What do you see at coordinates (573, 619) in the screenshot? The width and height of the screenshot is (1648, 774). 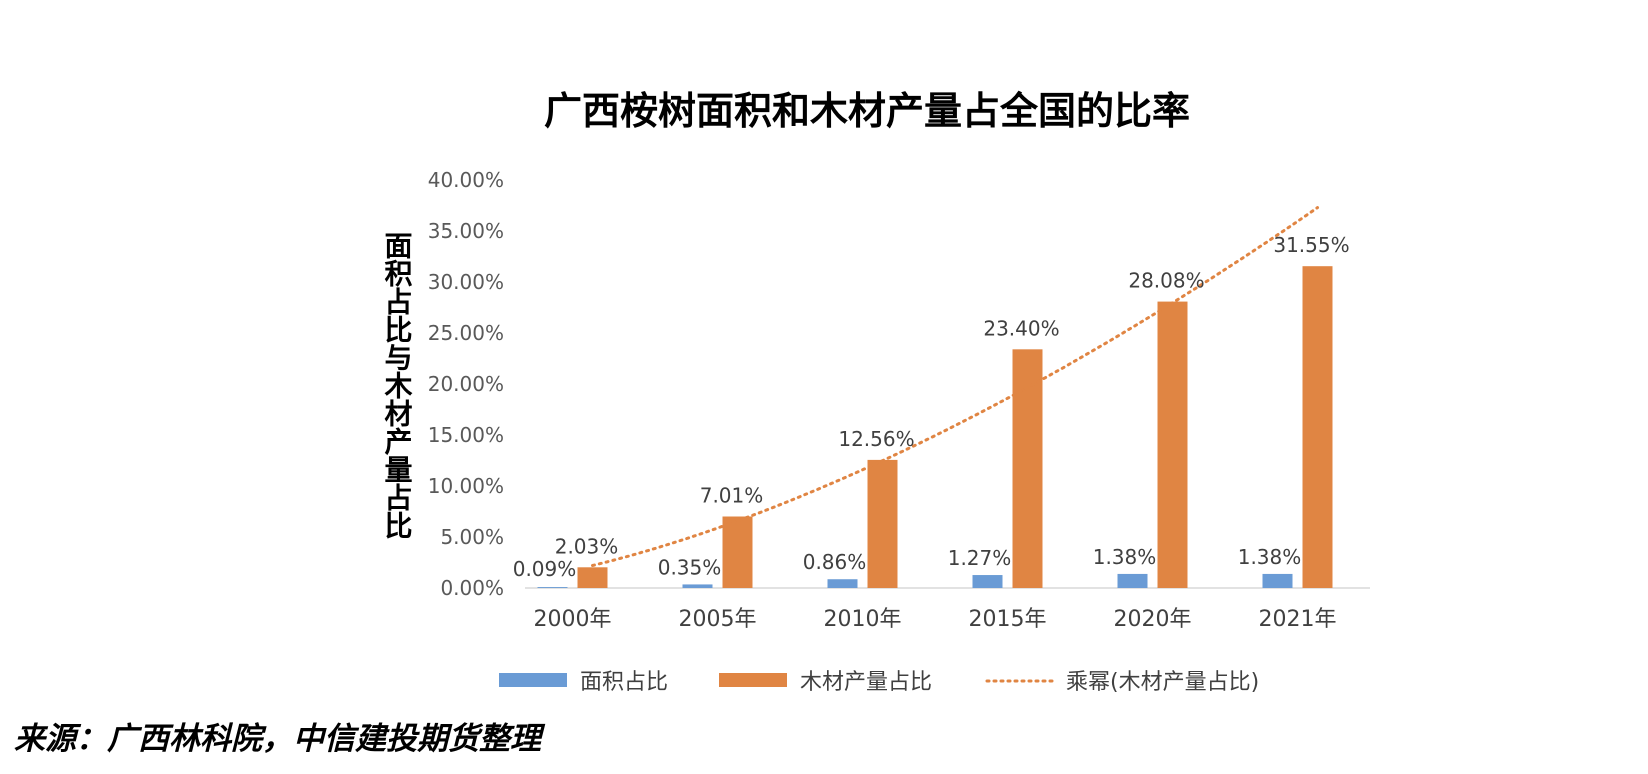 I see `x-tick-label: 2000年` at bounding box center [573, 619].